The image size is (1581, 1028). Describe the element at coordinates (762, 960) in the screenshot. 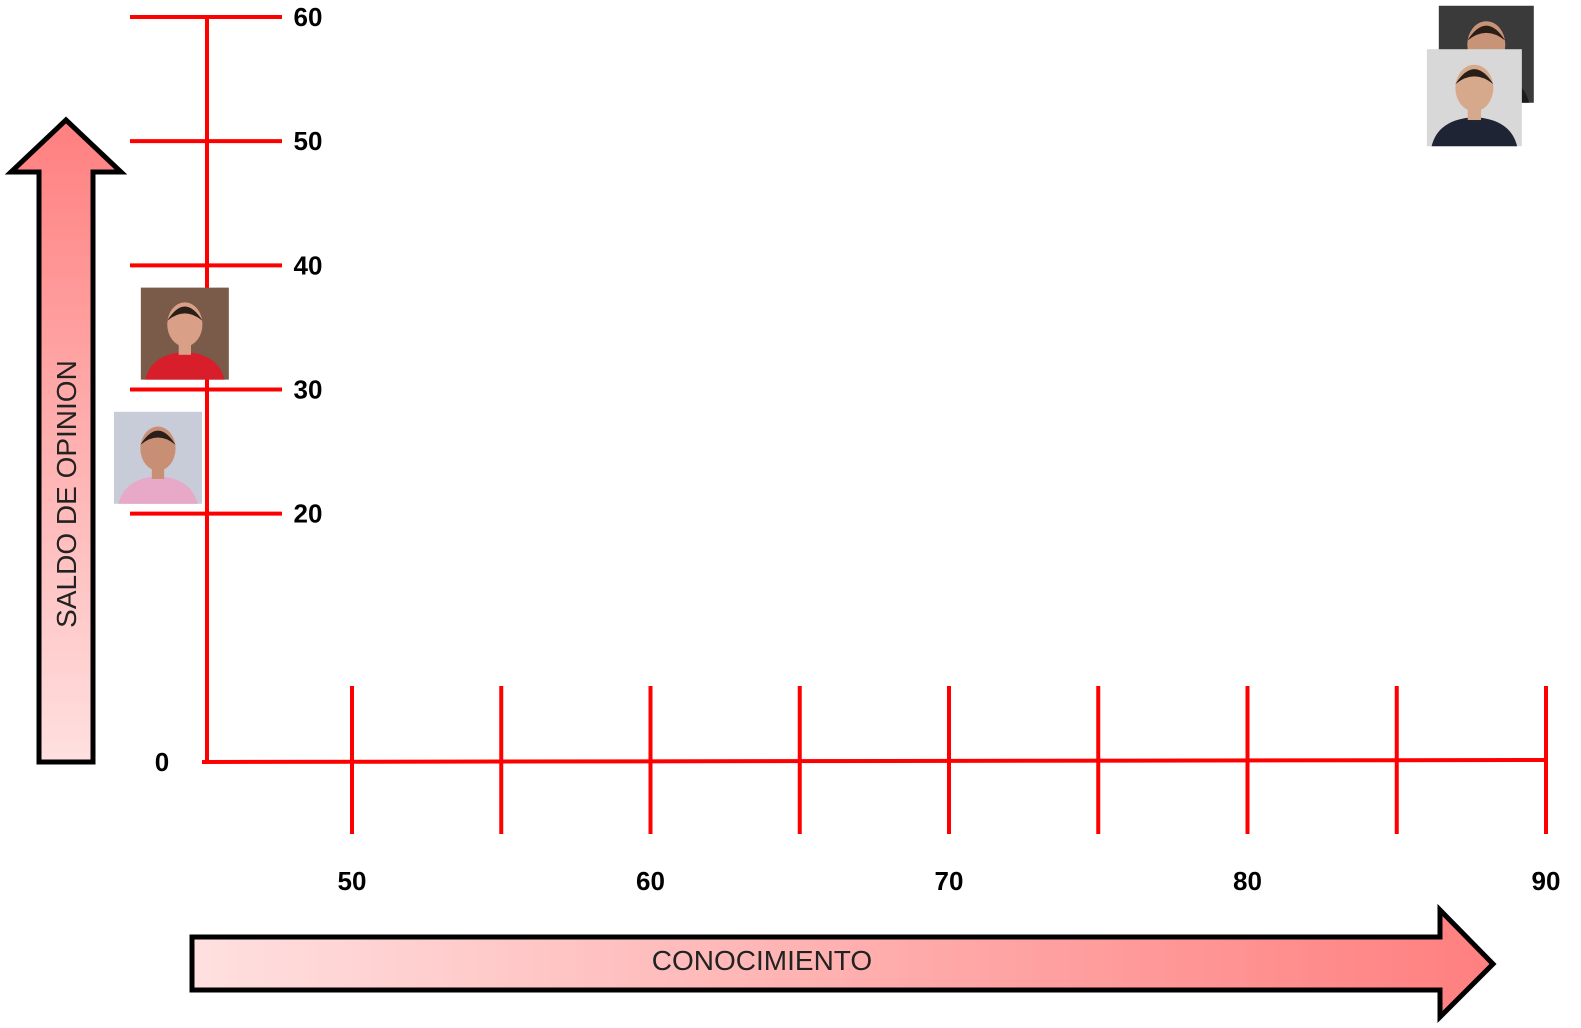

I see `x-axis-title: CONOCIMIENTO` at that location.